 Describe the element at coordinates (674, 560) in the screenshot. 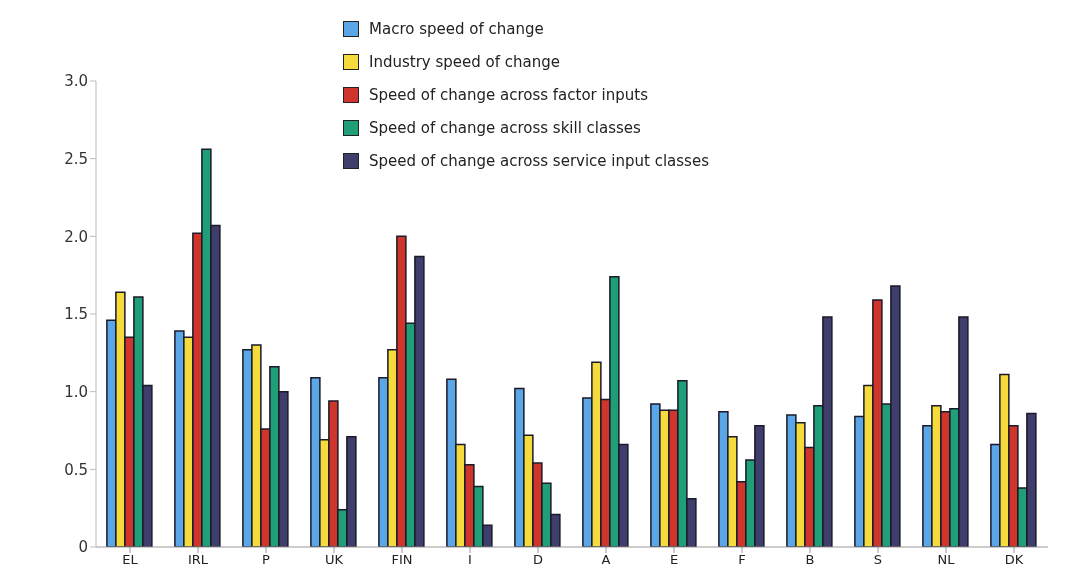

I see `x-tick-label: E` at that location.